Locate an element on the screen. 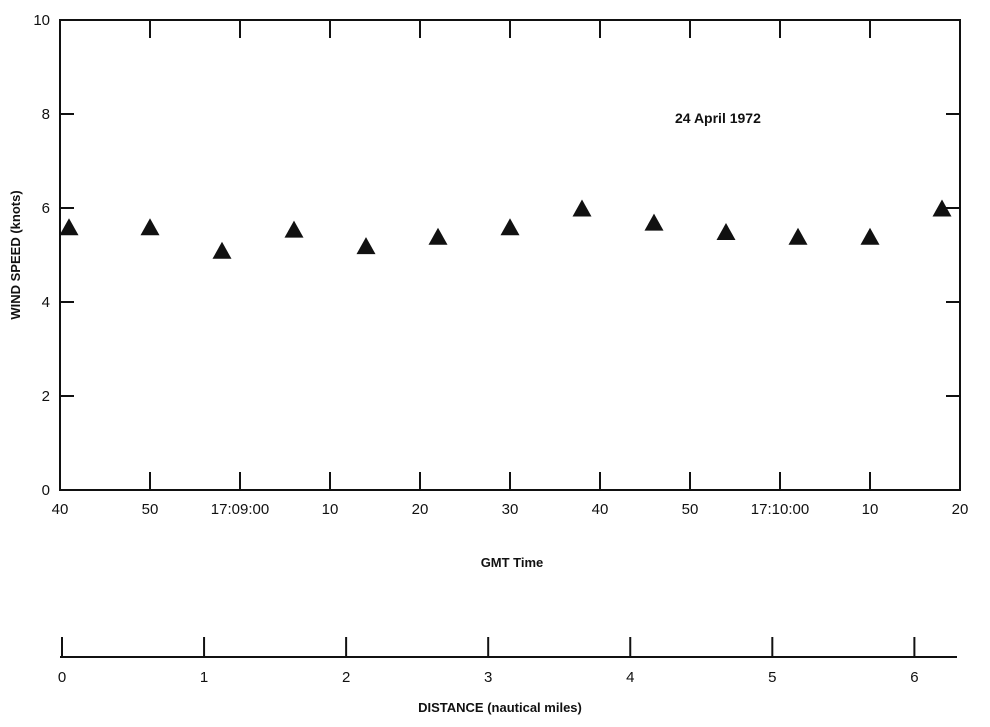 The image size is (990, 727). distance-axis-title: DISTANCE (nautical miles) is located at coordinates (500, 707).